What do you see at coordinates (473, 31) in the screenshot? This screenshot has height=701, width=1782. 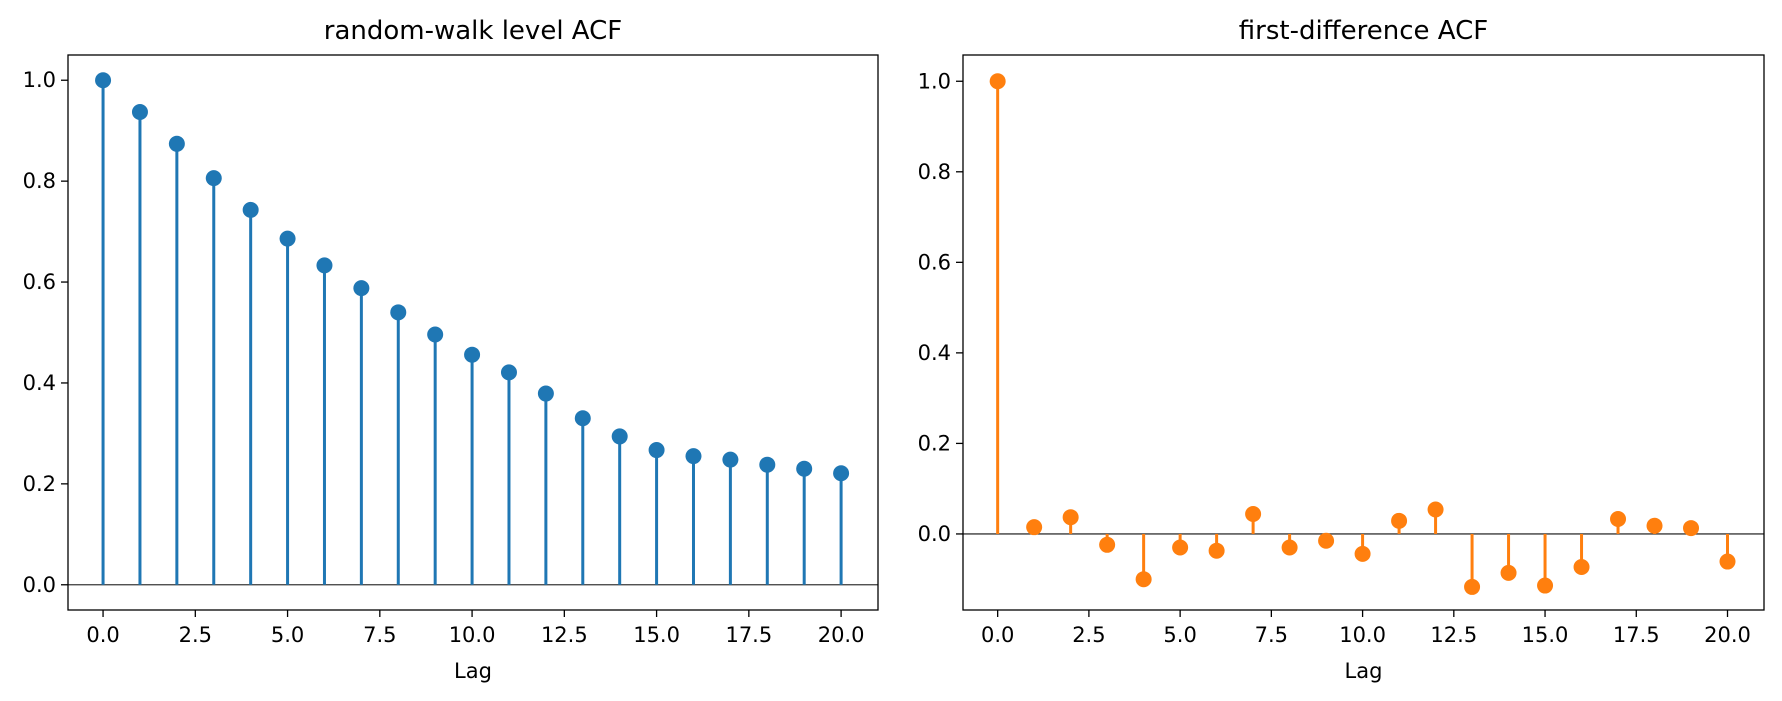 I see `chart-title: random-walk level ACF` at bounding box center [473, 31].